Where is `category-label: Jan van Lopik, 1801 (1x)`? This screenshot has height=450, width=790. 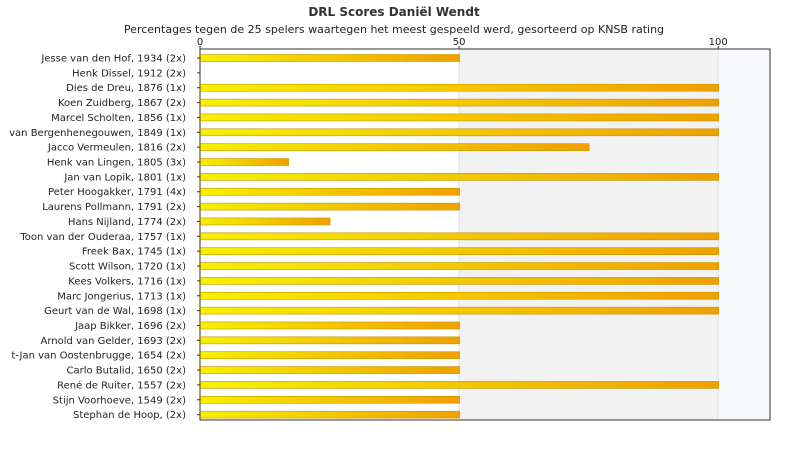 category-label: Jan van Lopik, 1801 (1x) is located at coordinates (124, 177).